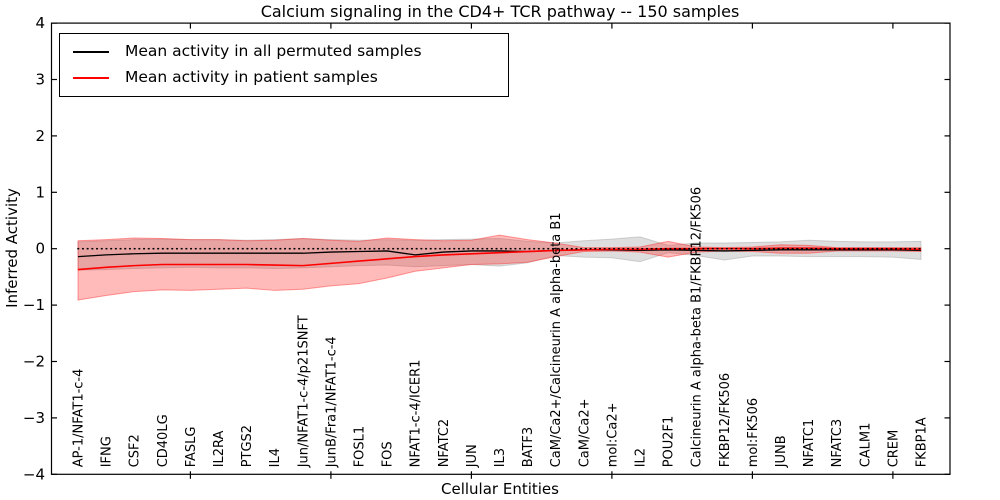 The height and width of the screenshot is (500, 1000). Describe the element at coordinates (247, 446) in the screenshot. I see `x-category-label: PTGS2` at that location.